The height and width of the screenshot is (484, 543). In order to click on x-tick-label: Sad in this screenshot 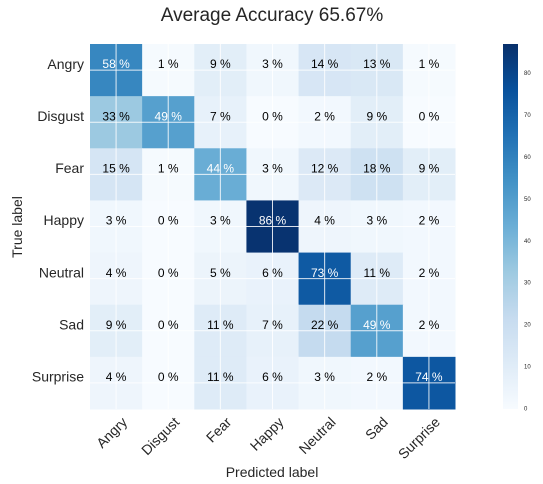, I will do `click(376, 428)`.